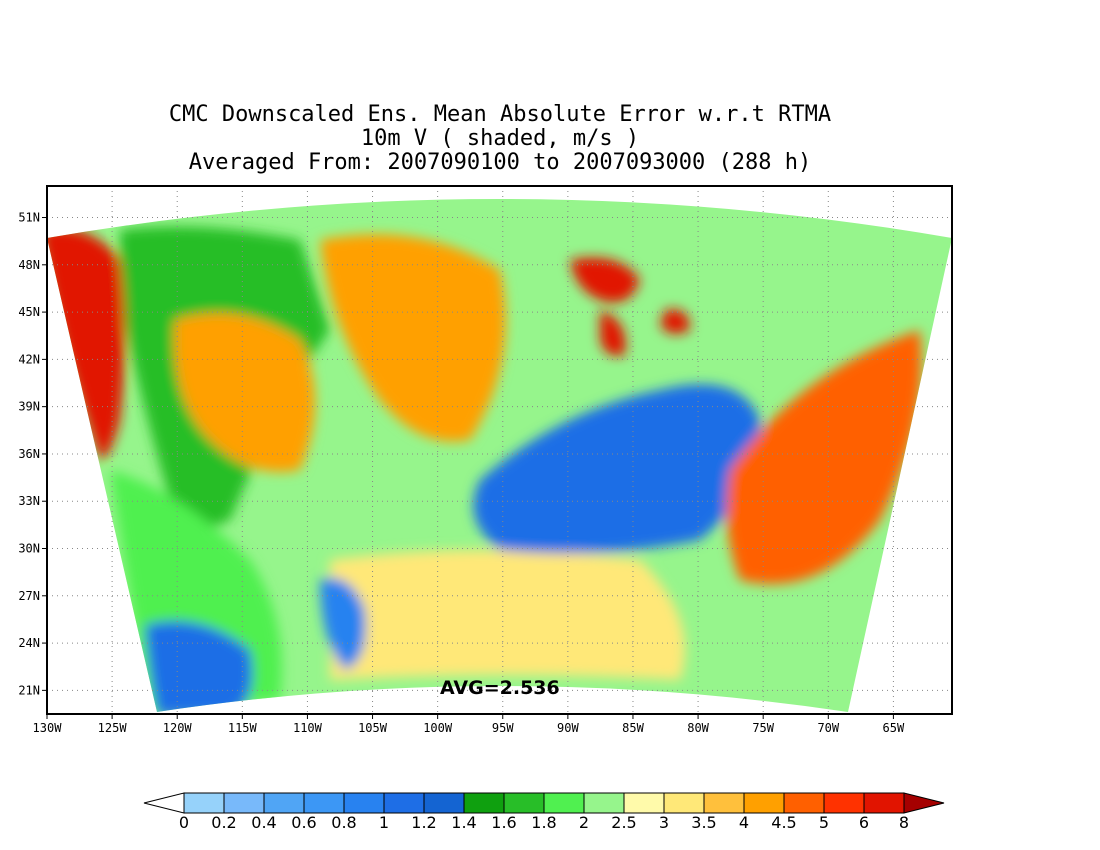 The width and height of the screenshot is (1100, 850). What do you see at coordinates (924, 803) in the screenshot?
I see `colorbar-over-triangle` at bounding box center [924, 803].